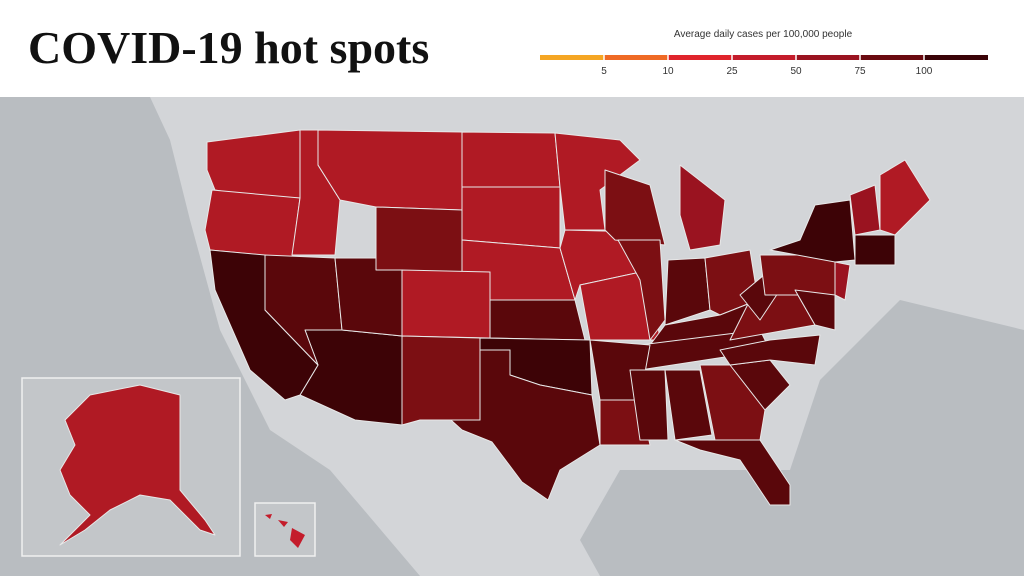  What do you see at coordinates (285, 529) in the screenshot?
I see `hawaii-inset` at bounding box center [285, 529].